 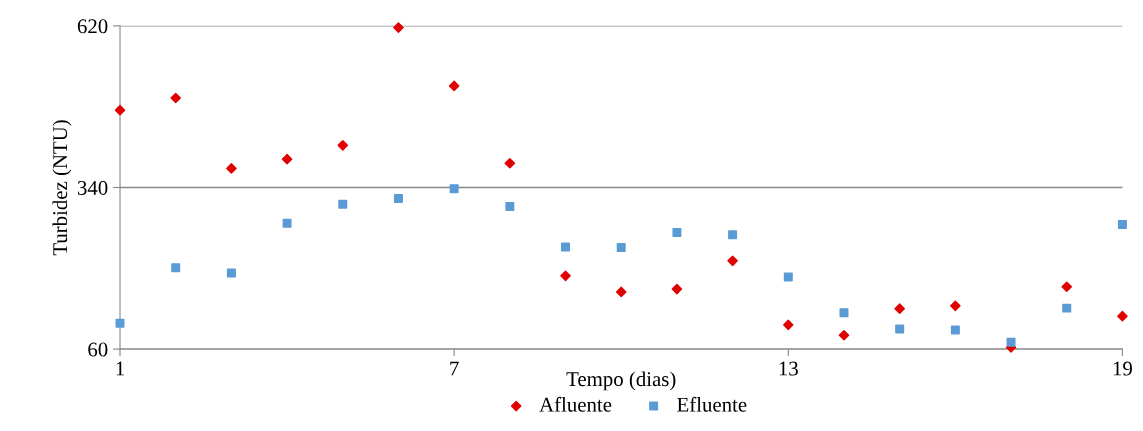 What do you see at coordinates (712, 404) in the screenshot?
I see `legend-label: Efluente` at bounding box center [712, 404].